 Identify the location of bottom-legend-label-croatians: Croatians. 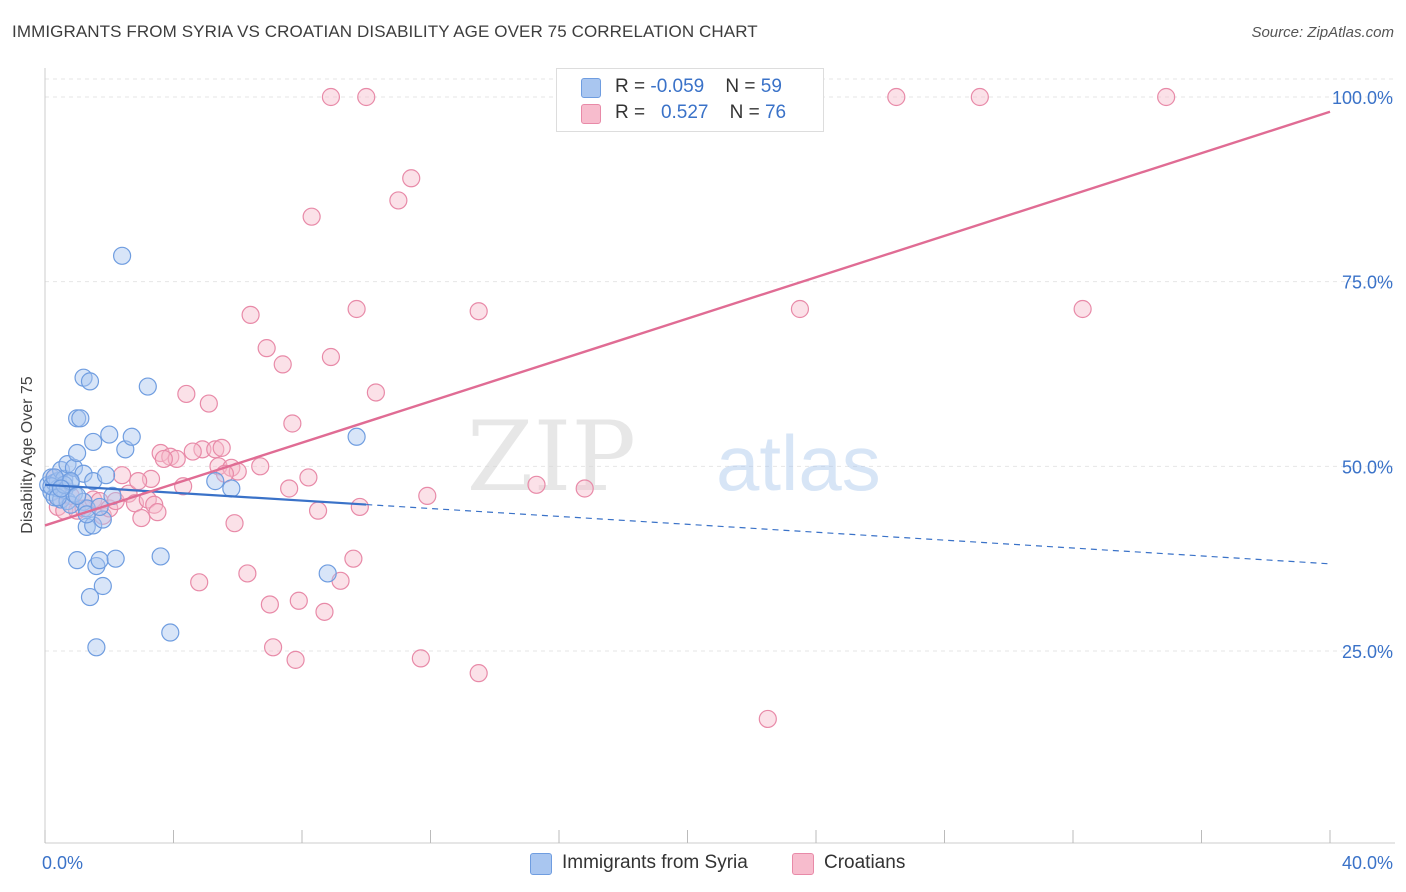
(865, 862).